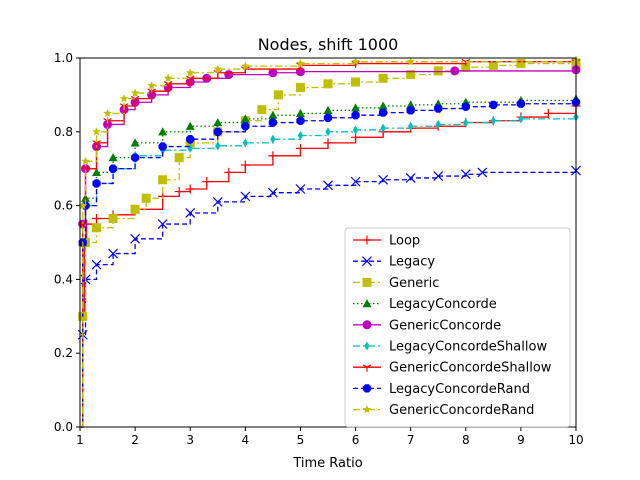 This screenshot has width=640, height=480. What do you see at coordinates (63, 132) in the screenshot?
I see `y-tick-label: 0.8` at bounding box center [63, 132].